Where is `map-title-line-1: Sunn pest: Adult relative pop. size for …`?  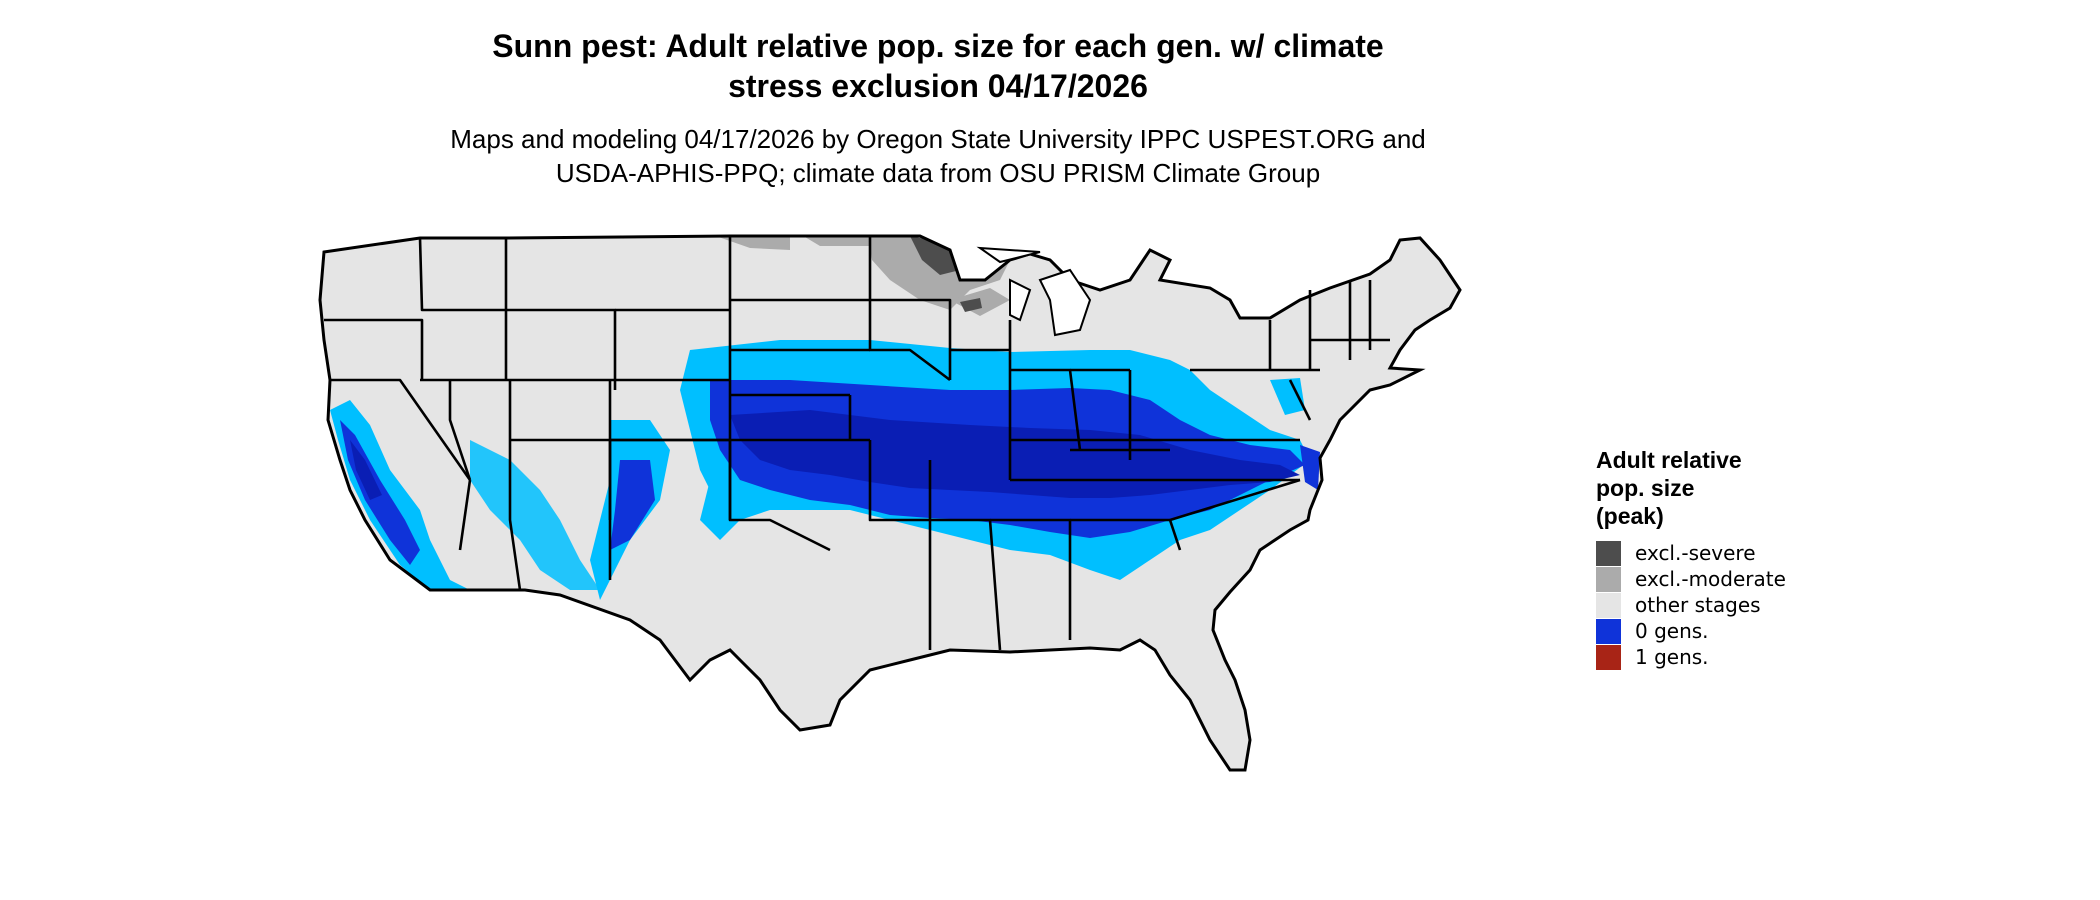
map-title-line-1: Sunn pest: Adult relative pop. size for … is located at coordinates (938, 46).